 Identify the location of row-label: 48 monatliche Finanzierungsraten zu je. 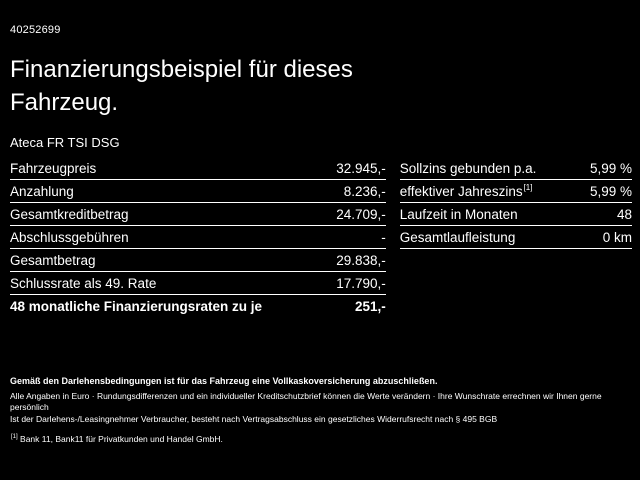
(136, 306).